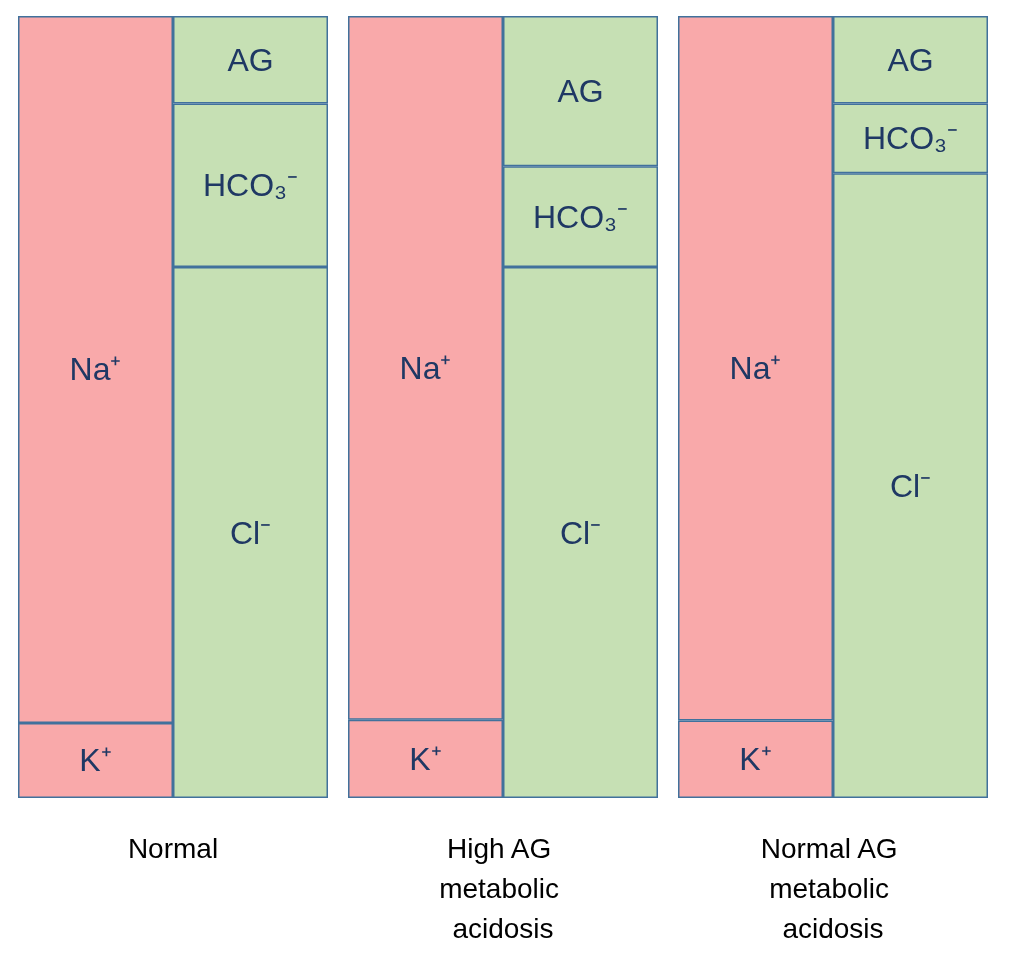  Describe the element at coordinates (503, 888) in the screenshot. I see `x-axis-title: High AG metabolic acidosis` at that location.